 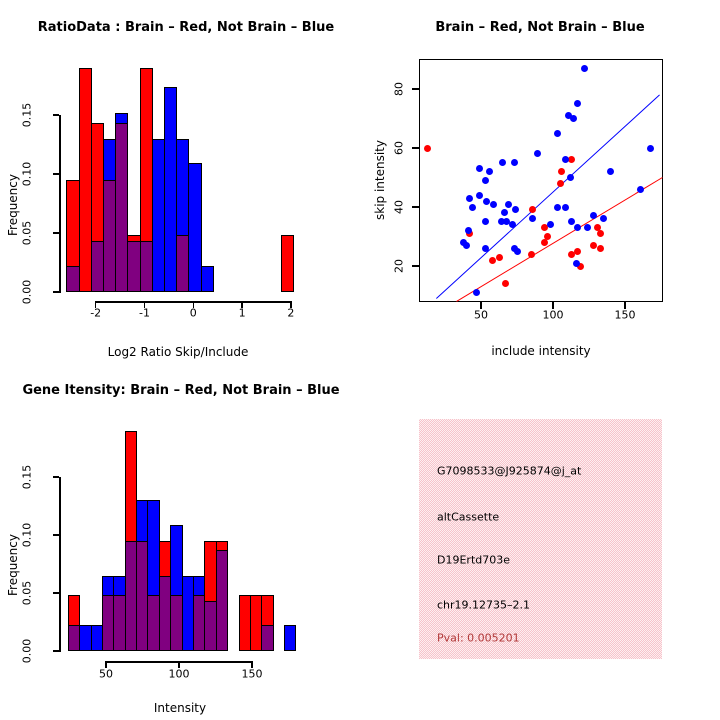 I want to click on y-axis-label: Frequency, so click(x=13, y=565).